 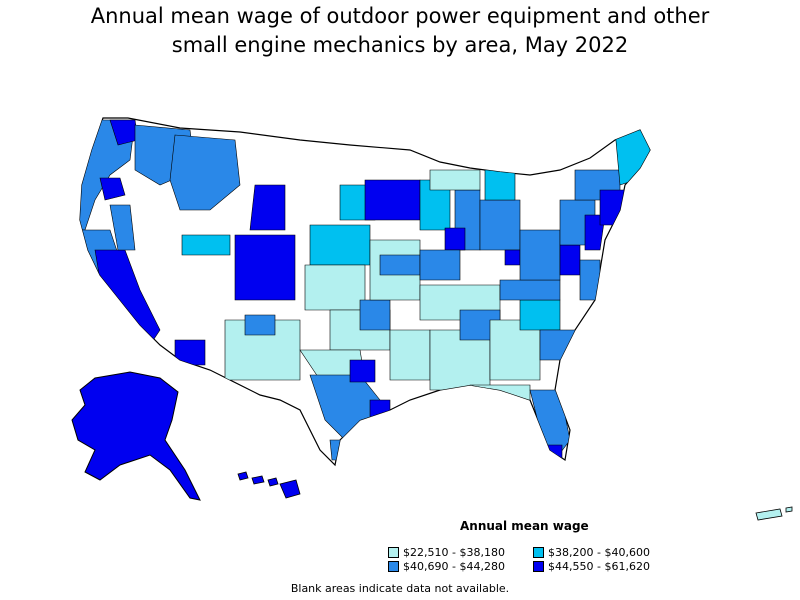 What do you see at coordinates (524, 526) in the screenshot?
I see `legend-title: Annual mean wage` at bounding box center [524, 526].